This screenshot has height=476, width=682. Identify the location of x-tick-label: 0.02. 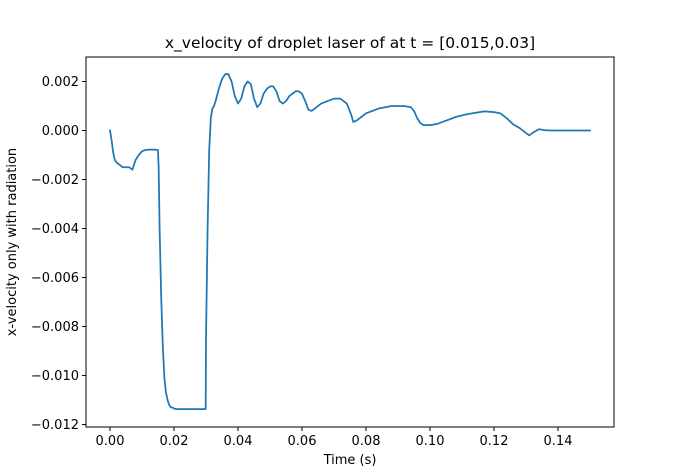
(174, 441).